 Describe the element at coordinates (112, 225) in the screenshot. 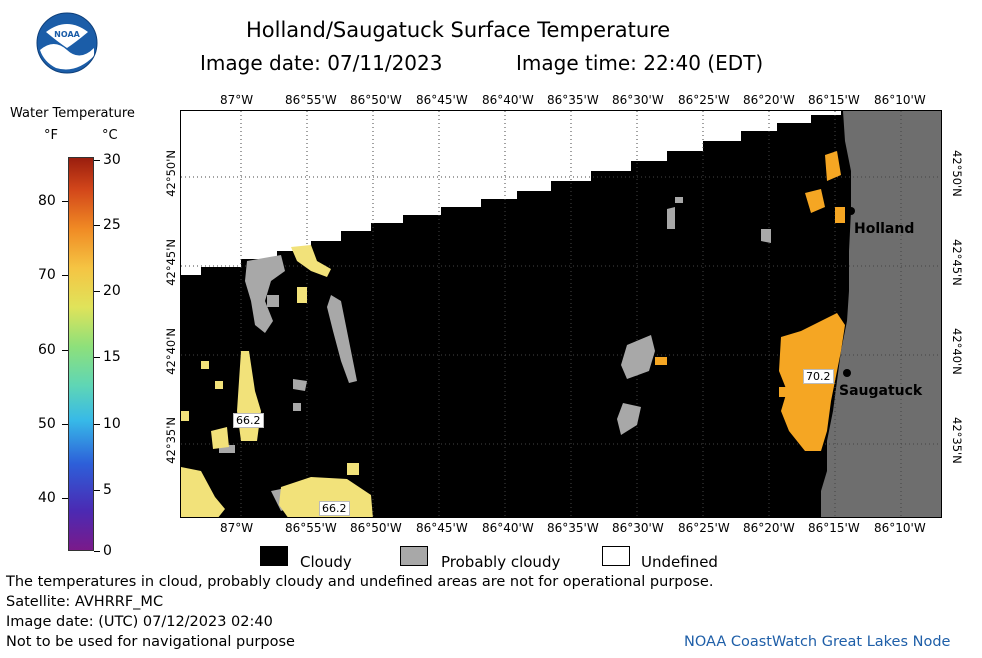

I see `celsius-tick-label: 25` at that location.